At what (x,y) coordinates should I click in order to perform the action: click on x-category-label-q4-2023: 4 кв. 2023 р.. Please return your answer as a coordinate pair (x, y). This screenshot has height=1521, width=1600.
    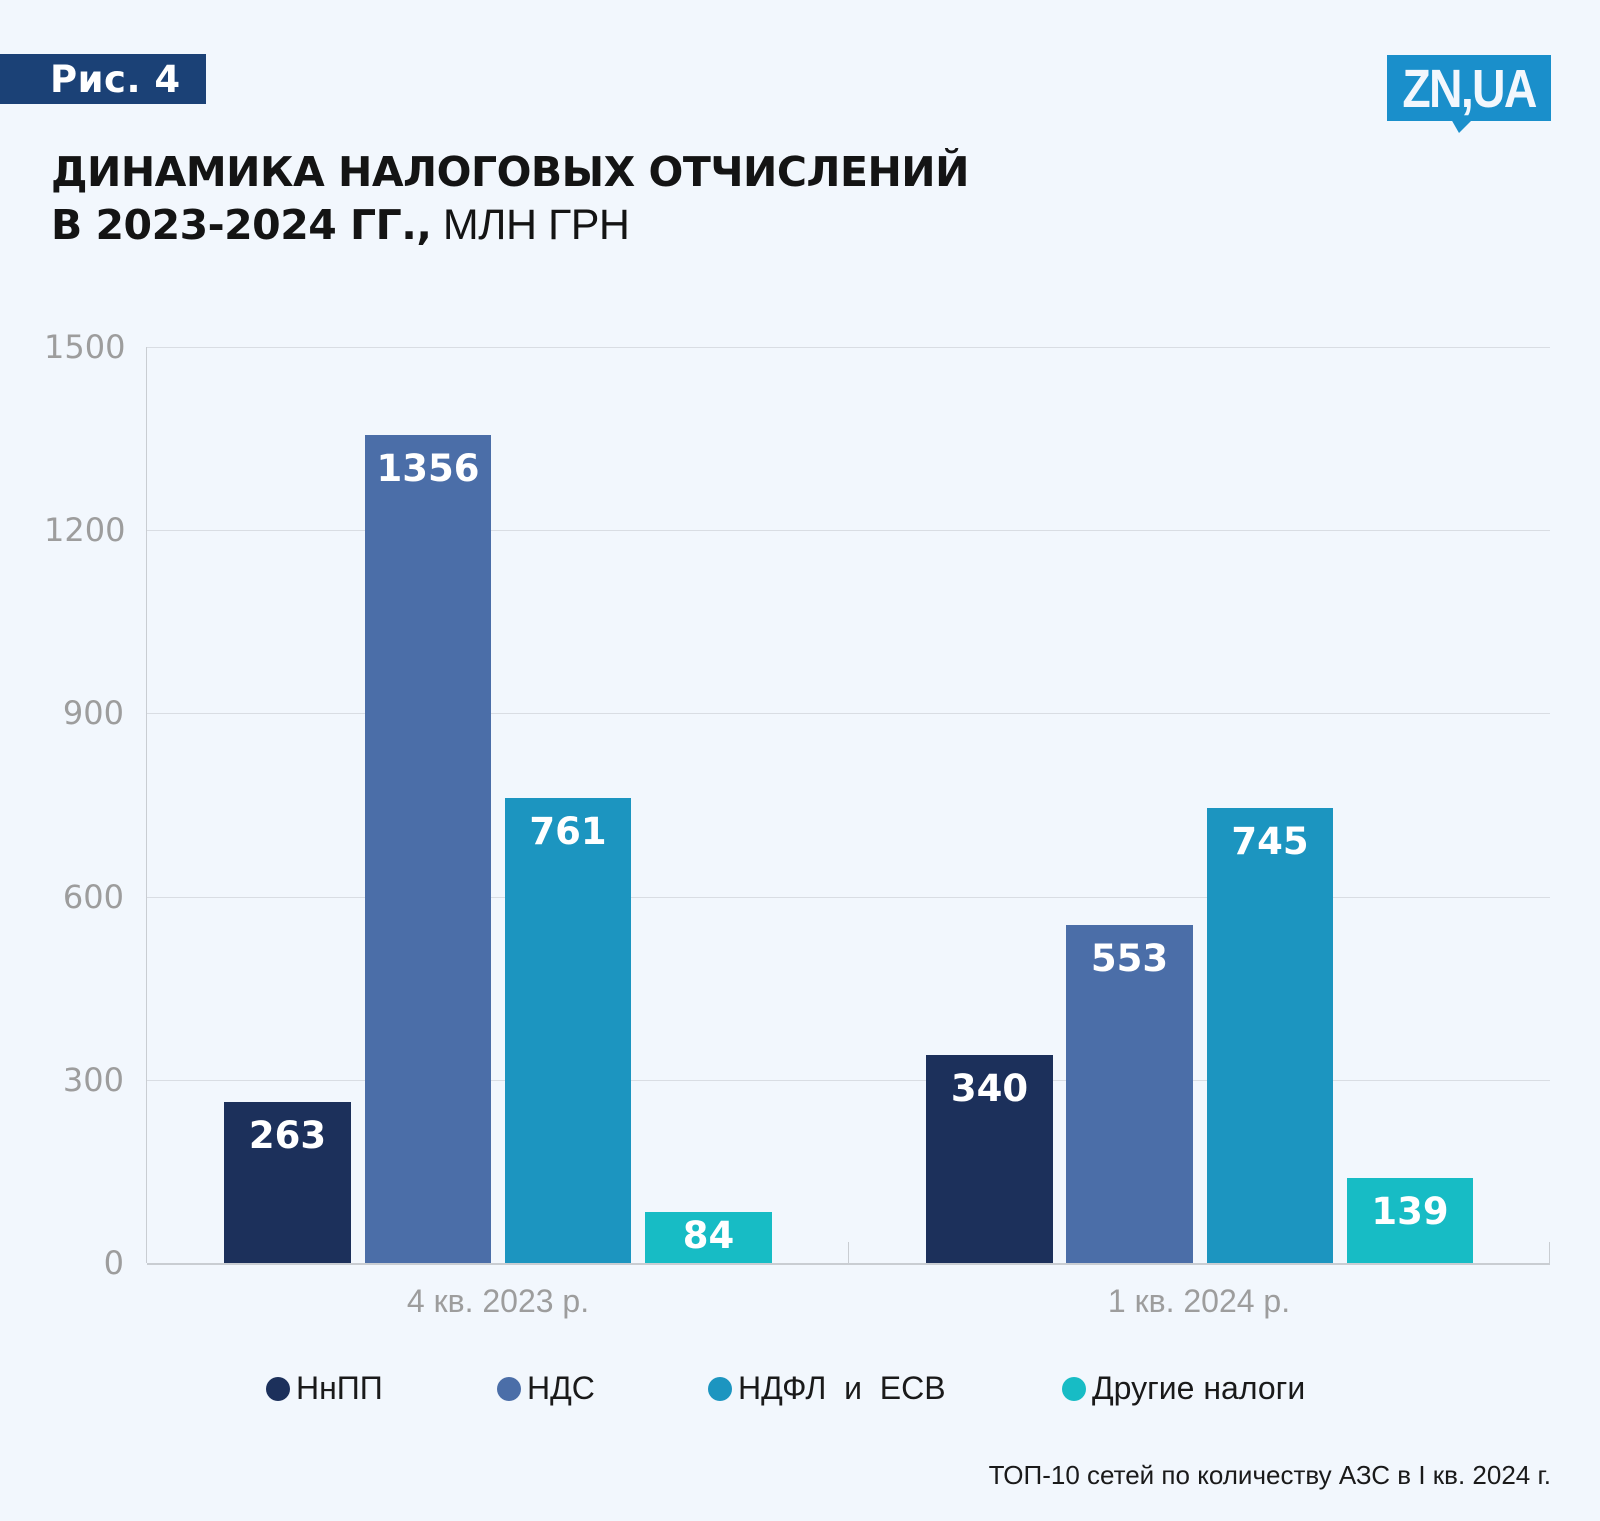
    Looking at the image, I should click on (498, 1301).